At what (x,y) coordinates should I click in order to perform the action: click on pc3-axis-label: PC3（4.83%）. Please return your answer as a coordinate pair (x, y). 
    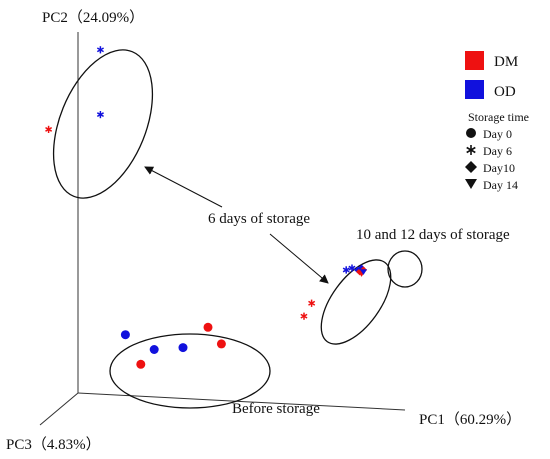
    Looking at the image, I should click on (53, 444).